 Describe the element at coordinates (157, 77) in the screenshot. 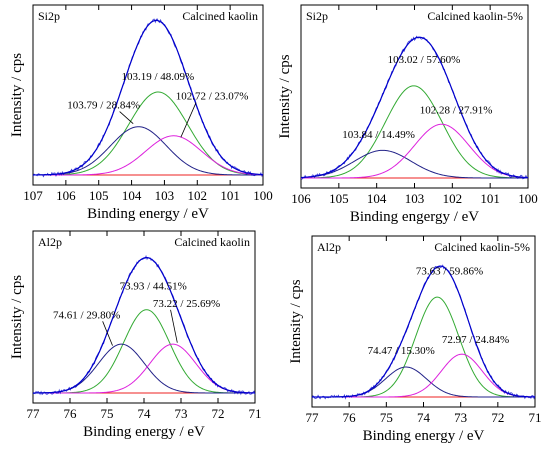

I see `peak-annotation: 103.19 / 48.09%` at that location.